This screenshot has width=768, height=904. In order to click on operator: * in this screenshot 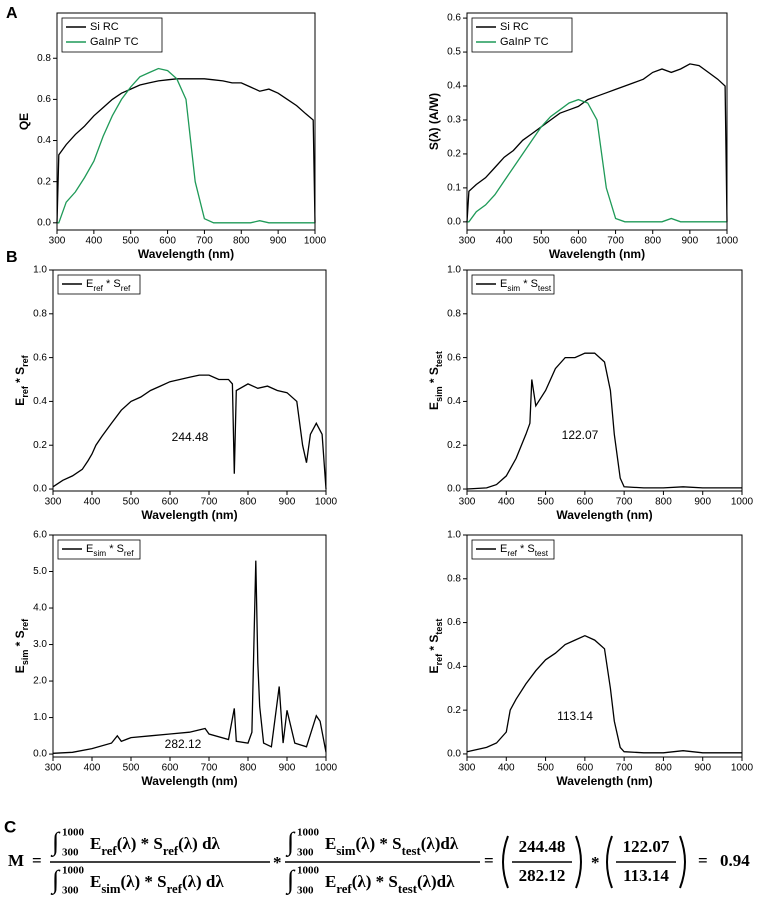, I will do `click(277, 862)`.